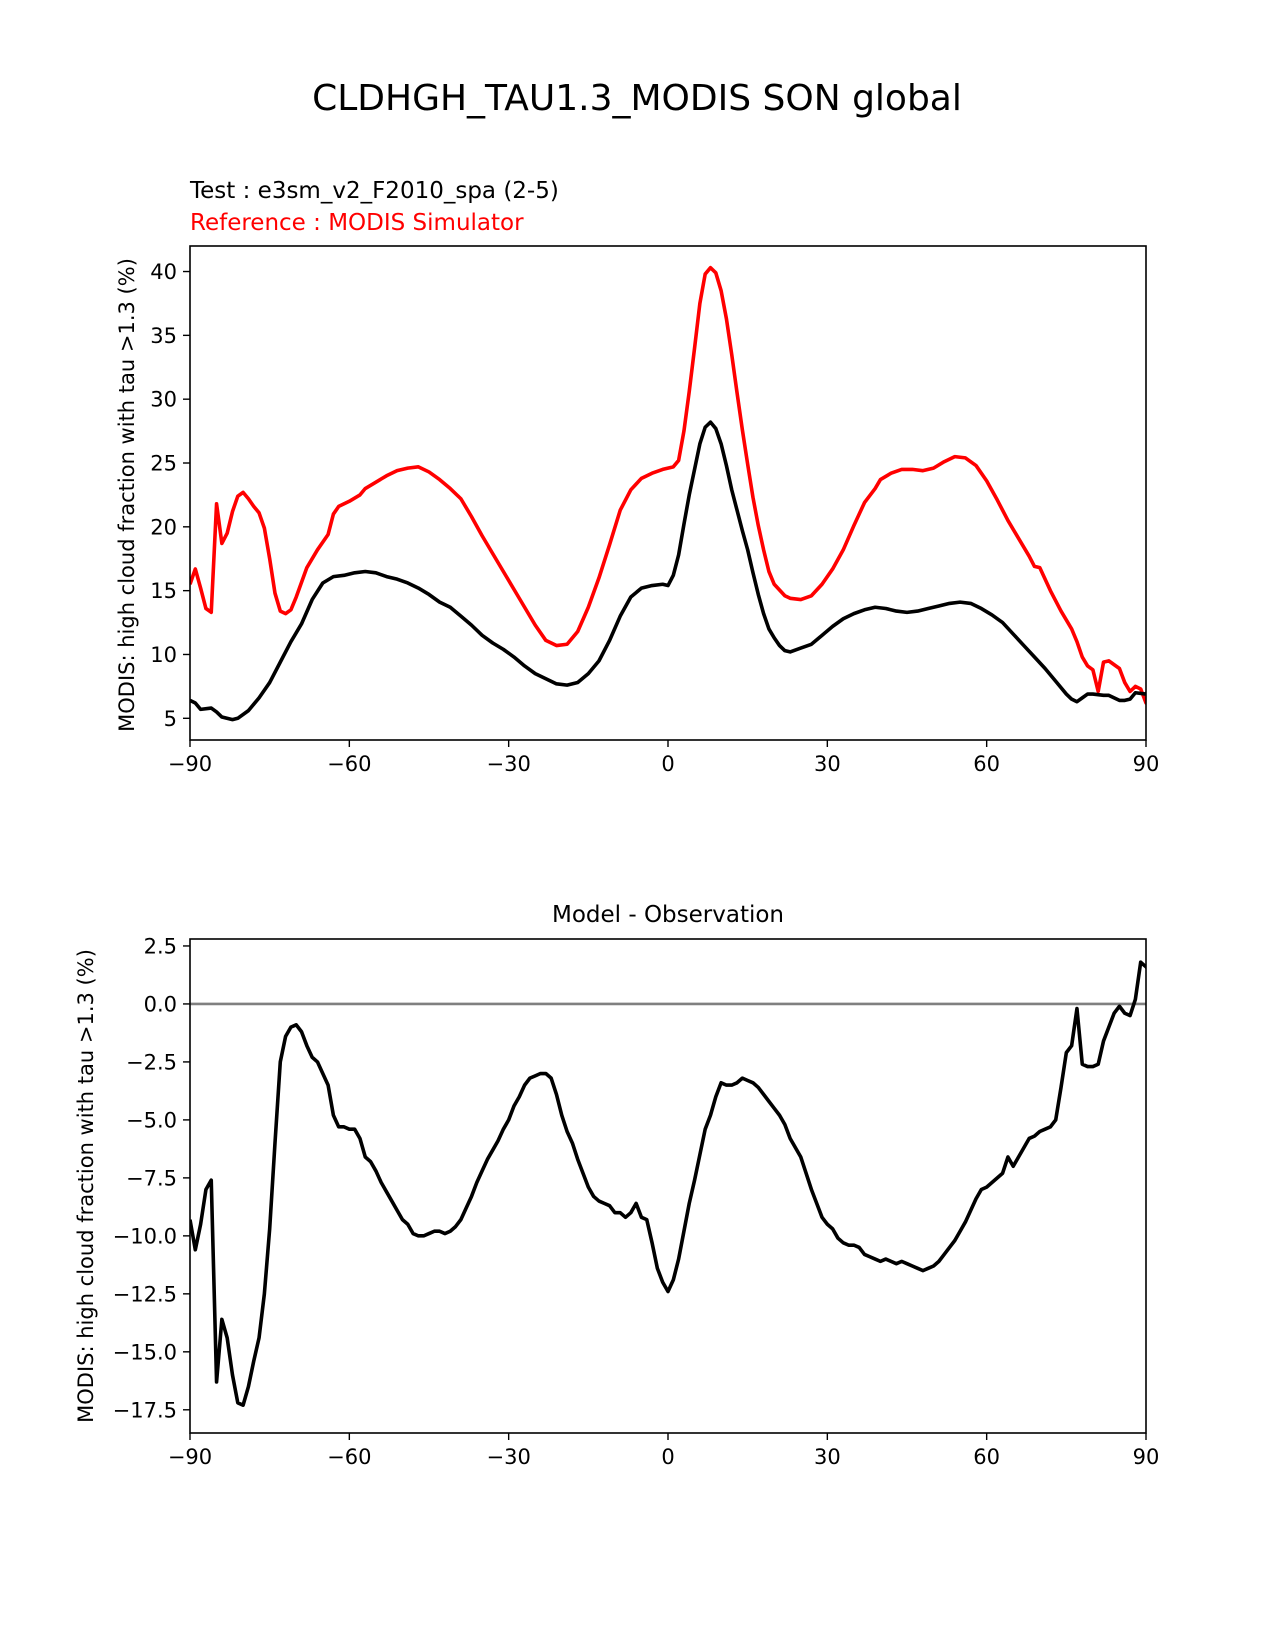 This screenshot has height=1650, width=1275. Describe the element at coordinates (667, 1457) in the screenshot. I see `bottom-x-tick-label: 0` at that location.